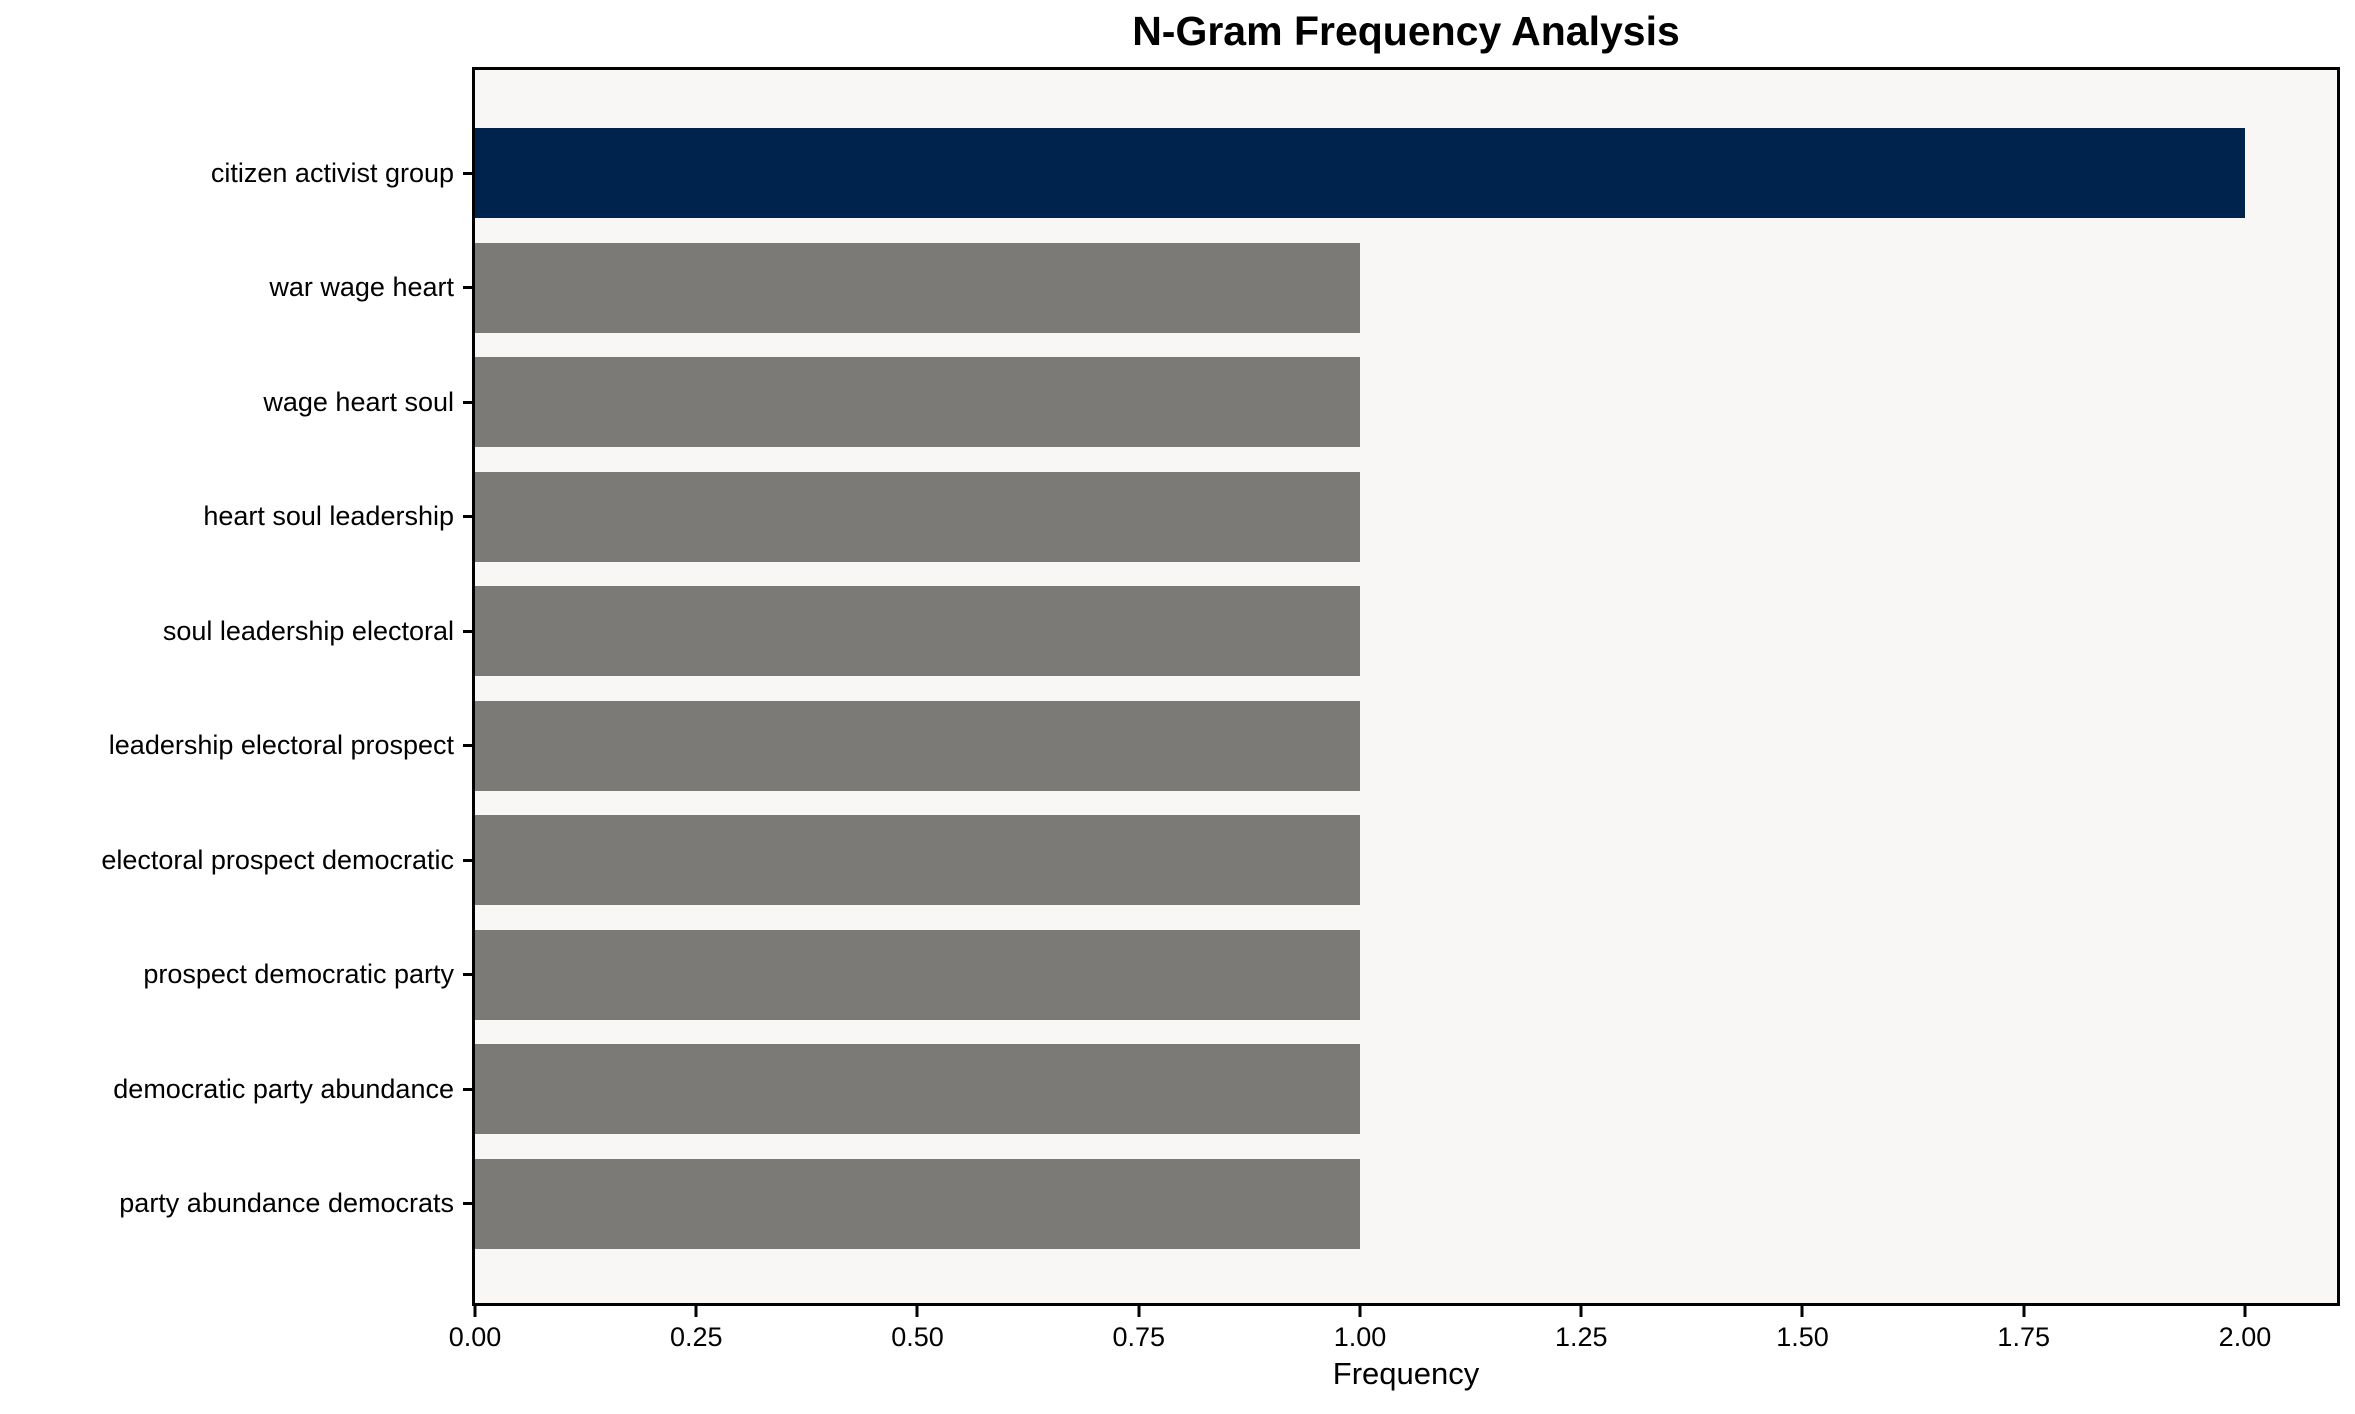 This screenshot has height=1414, width=2355. Describe the element at coordinates (236, 402) in the screenshot. I see `y-tick-row: wage heart soul` at that location.